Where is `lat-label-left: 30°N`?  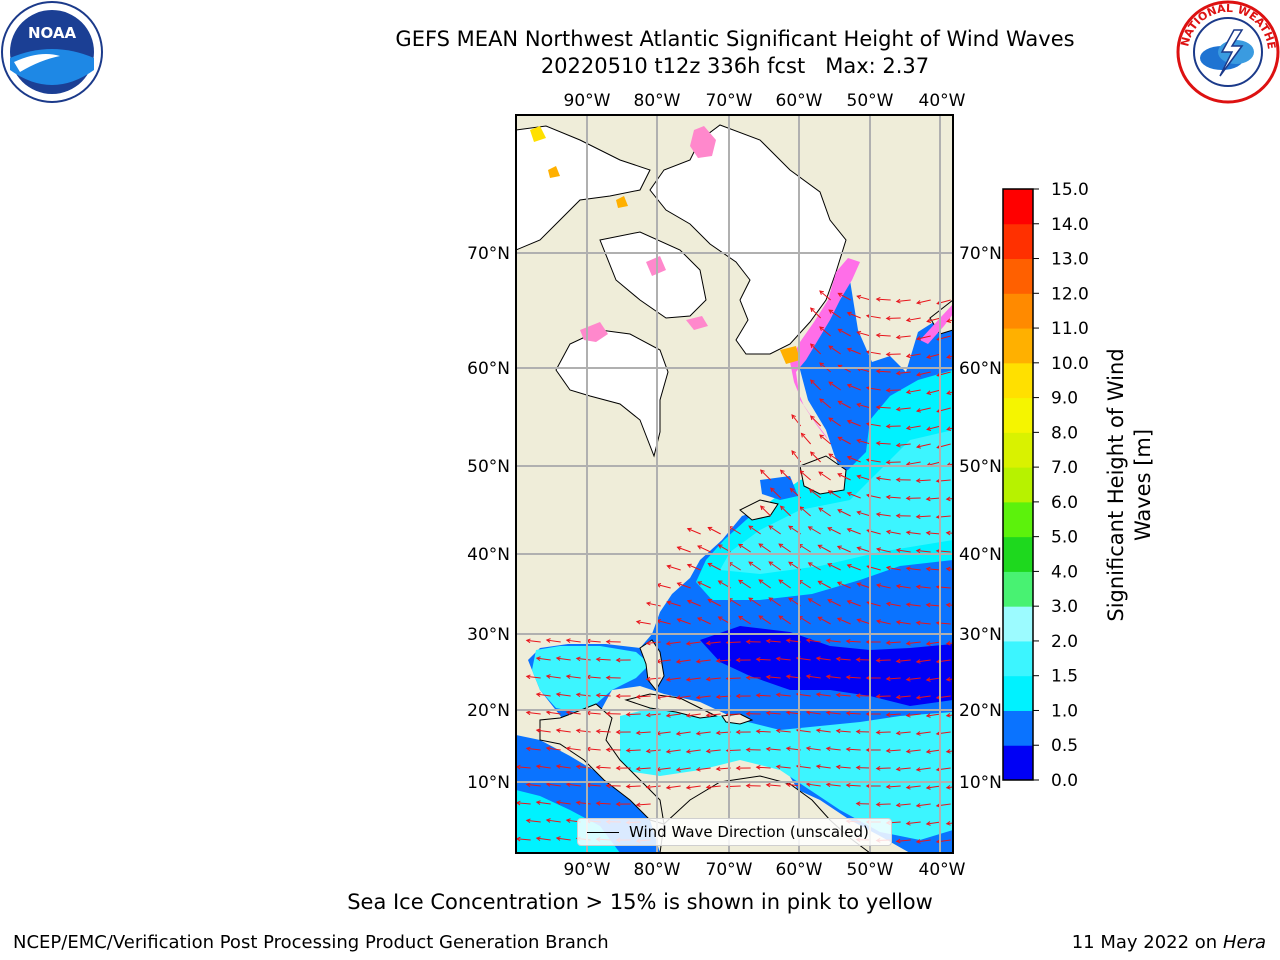 lat-label-left: 30°N is located at coordinates (488, 635).